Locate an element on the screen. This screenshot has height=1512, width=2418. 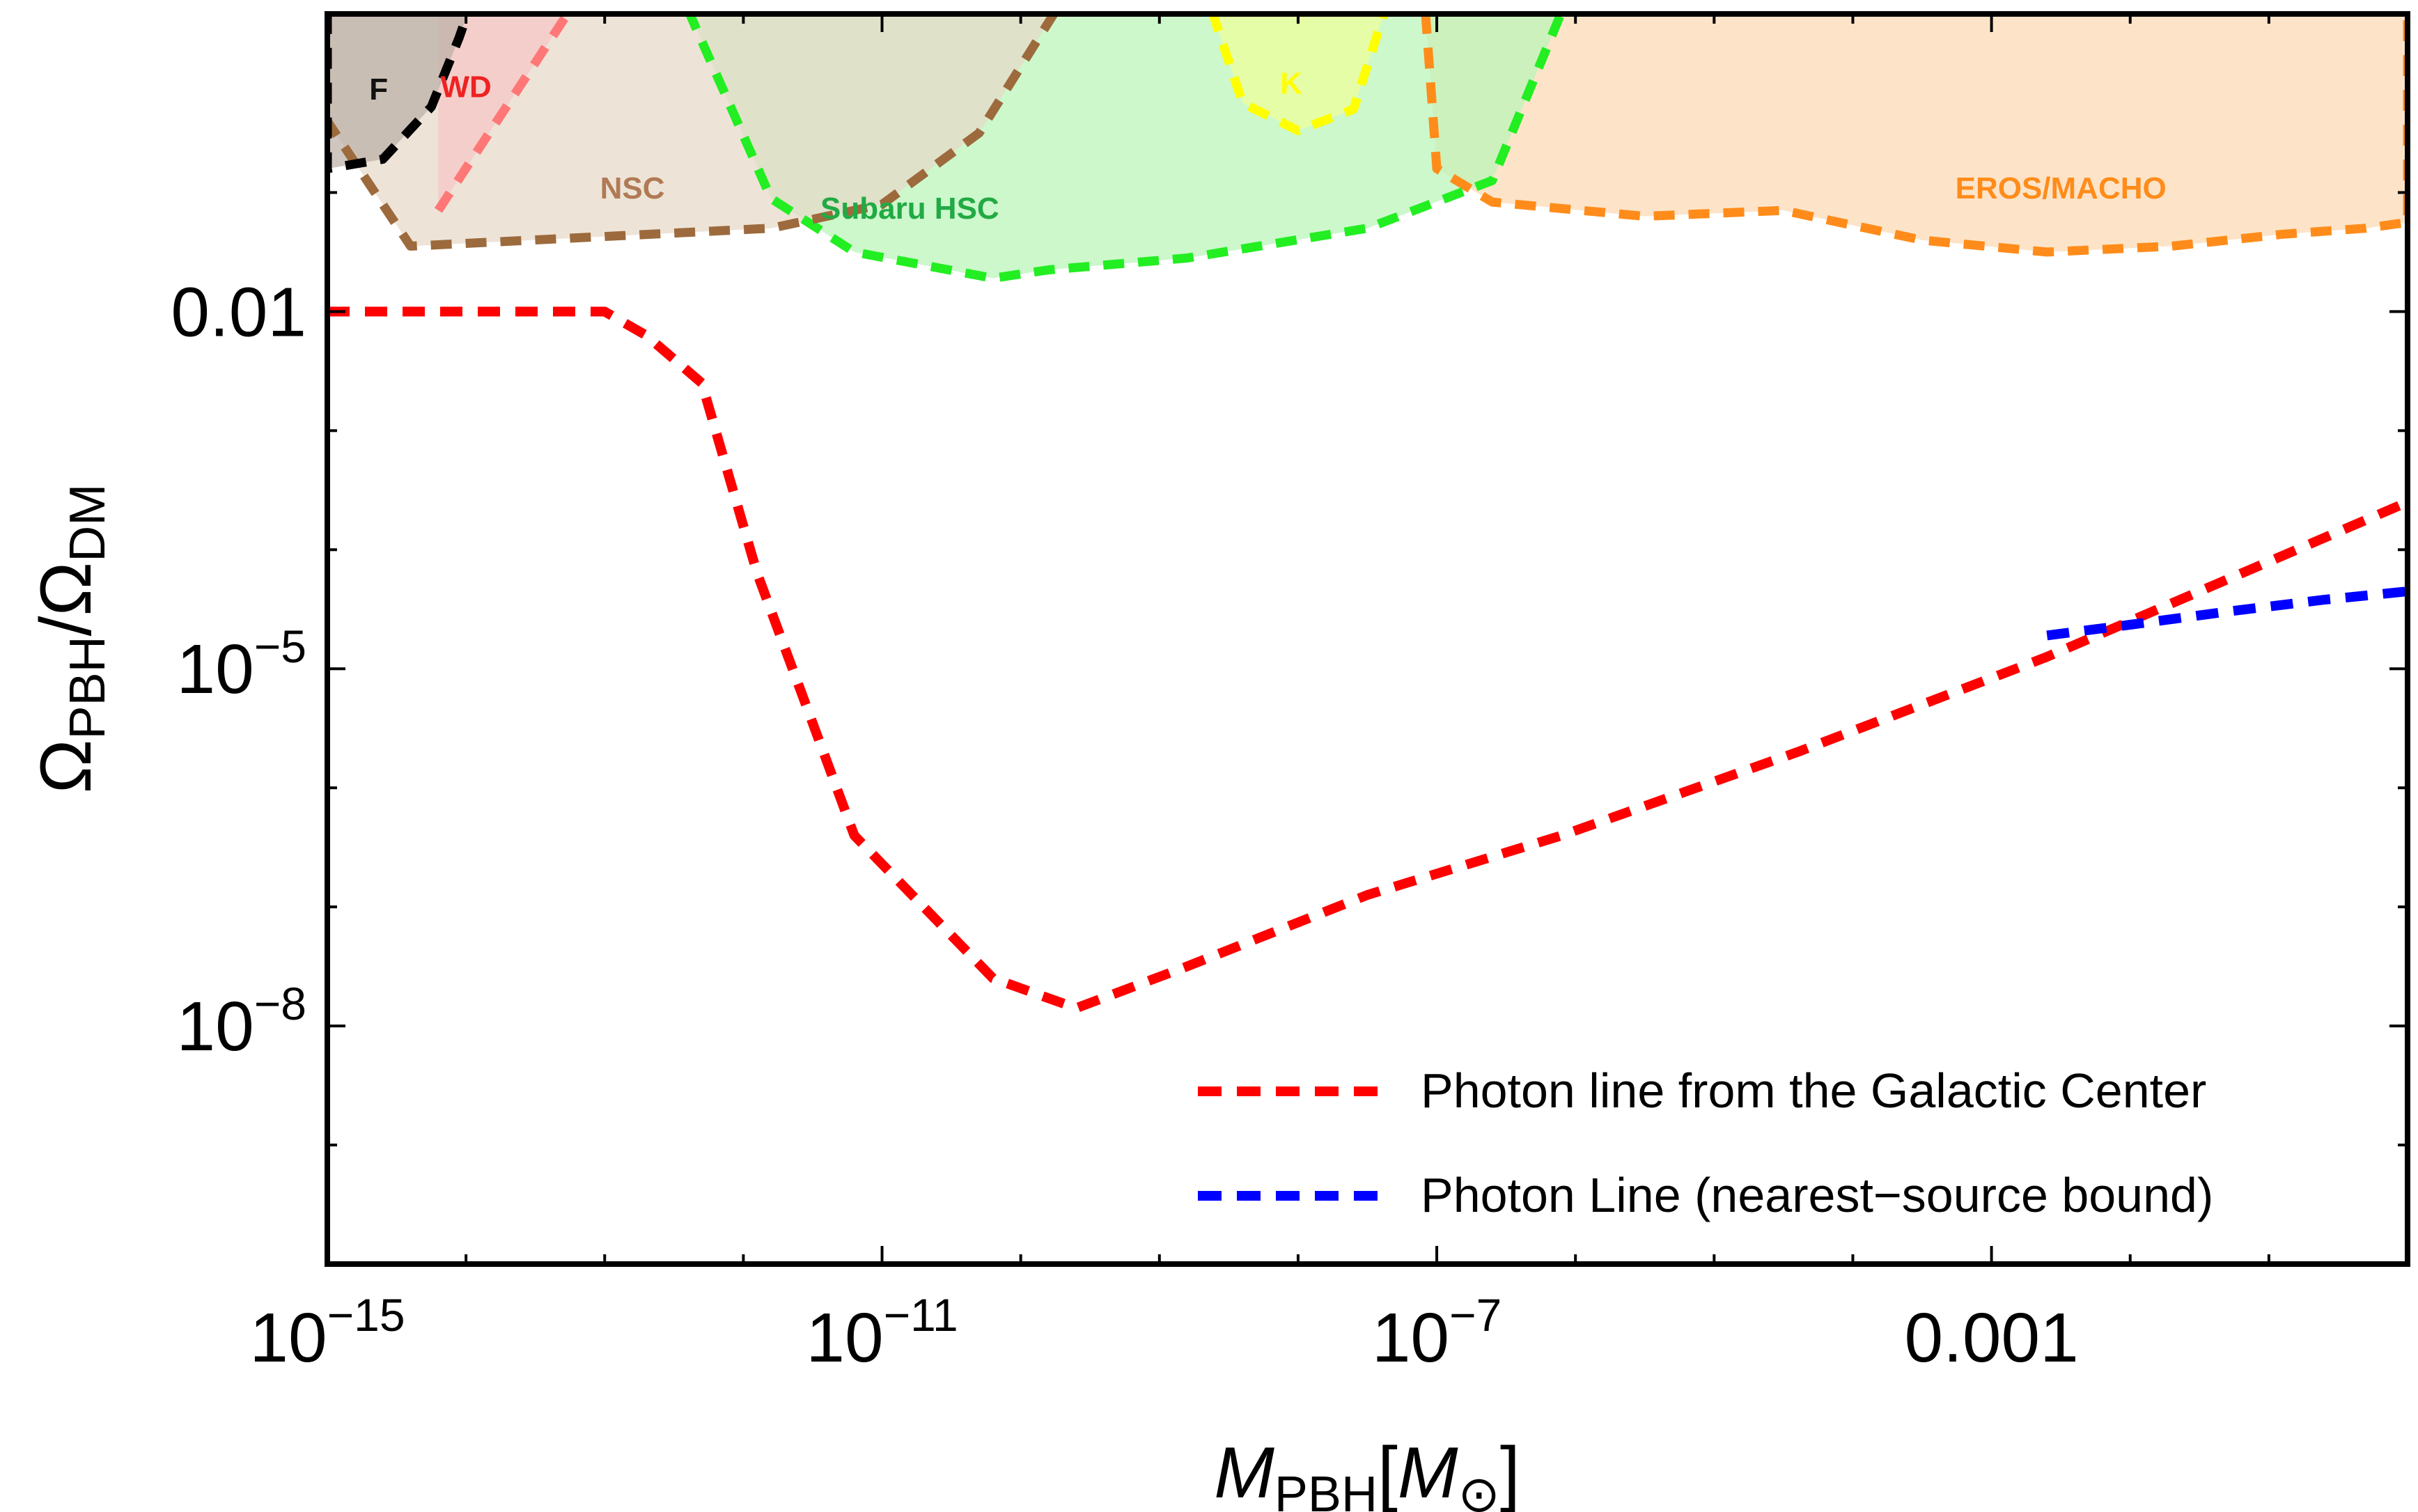
x-tick-label: 10−11 is located at coordinates (882, 1333).